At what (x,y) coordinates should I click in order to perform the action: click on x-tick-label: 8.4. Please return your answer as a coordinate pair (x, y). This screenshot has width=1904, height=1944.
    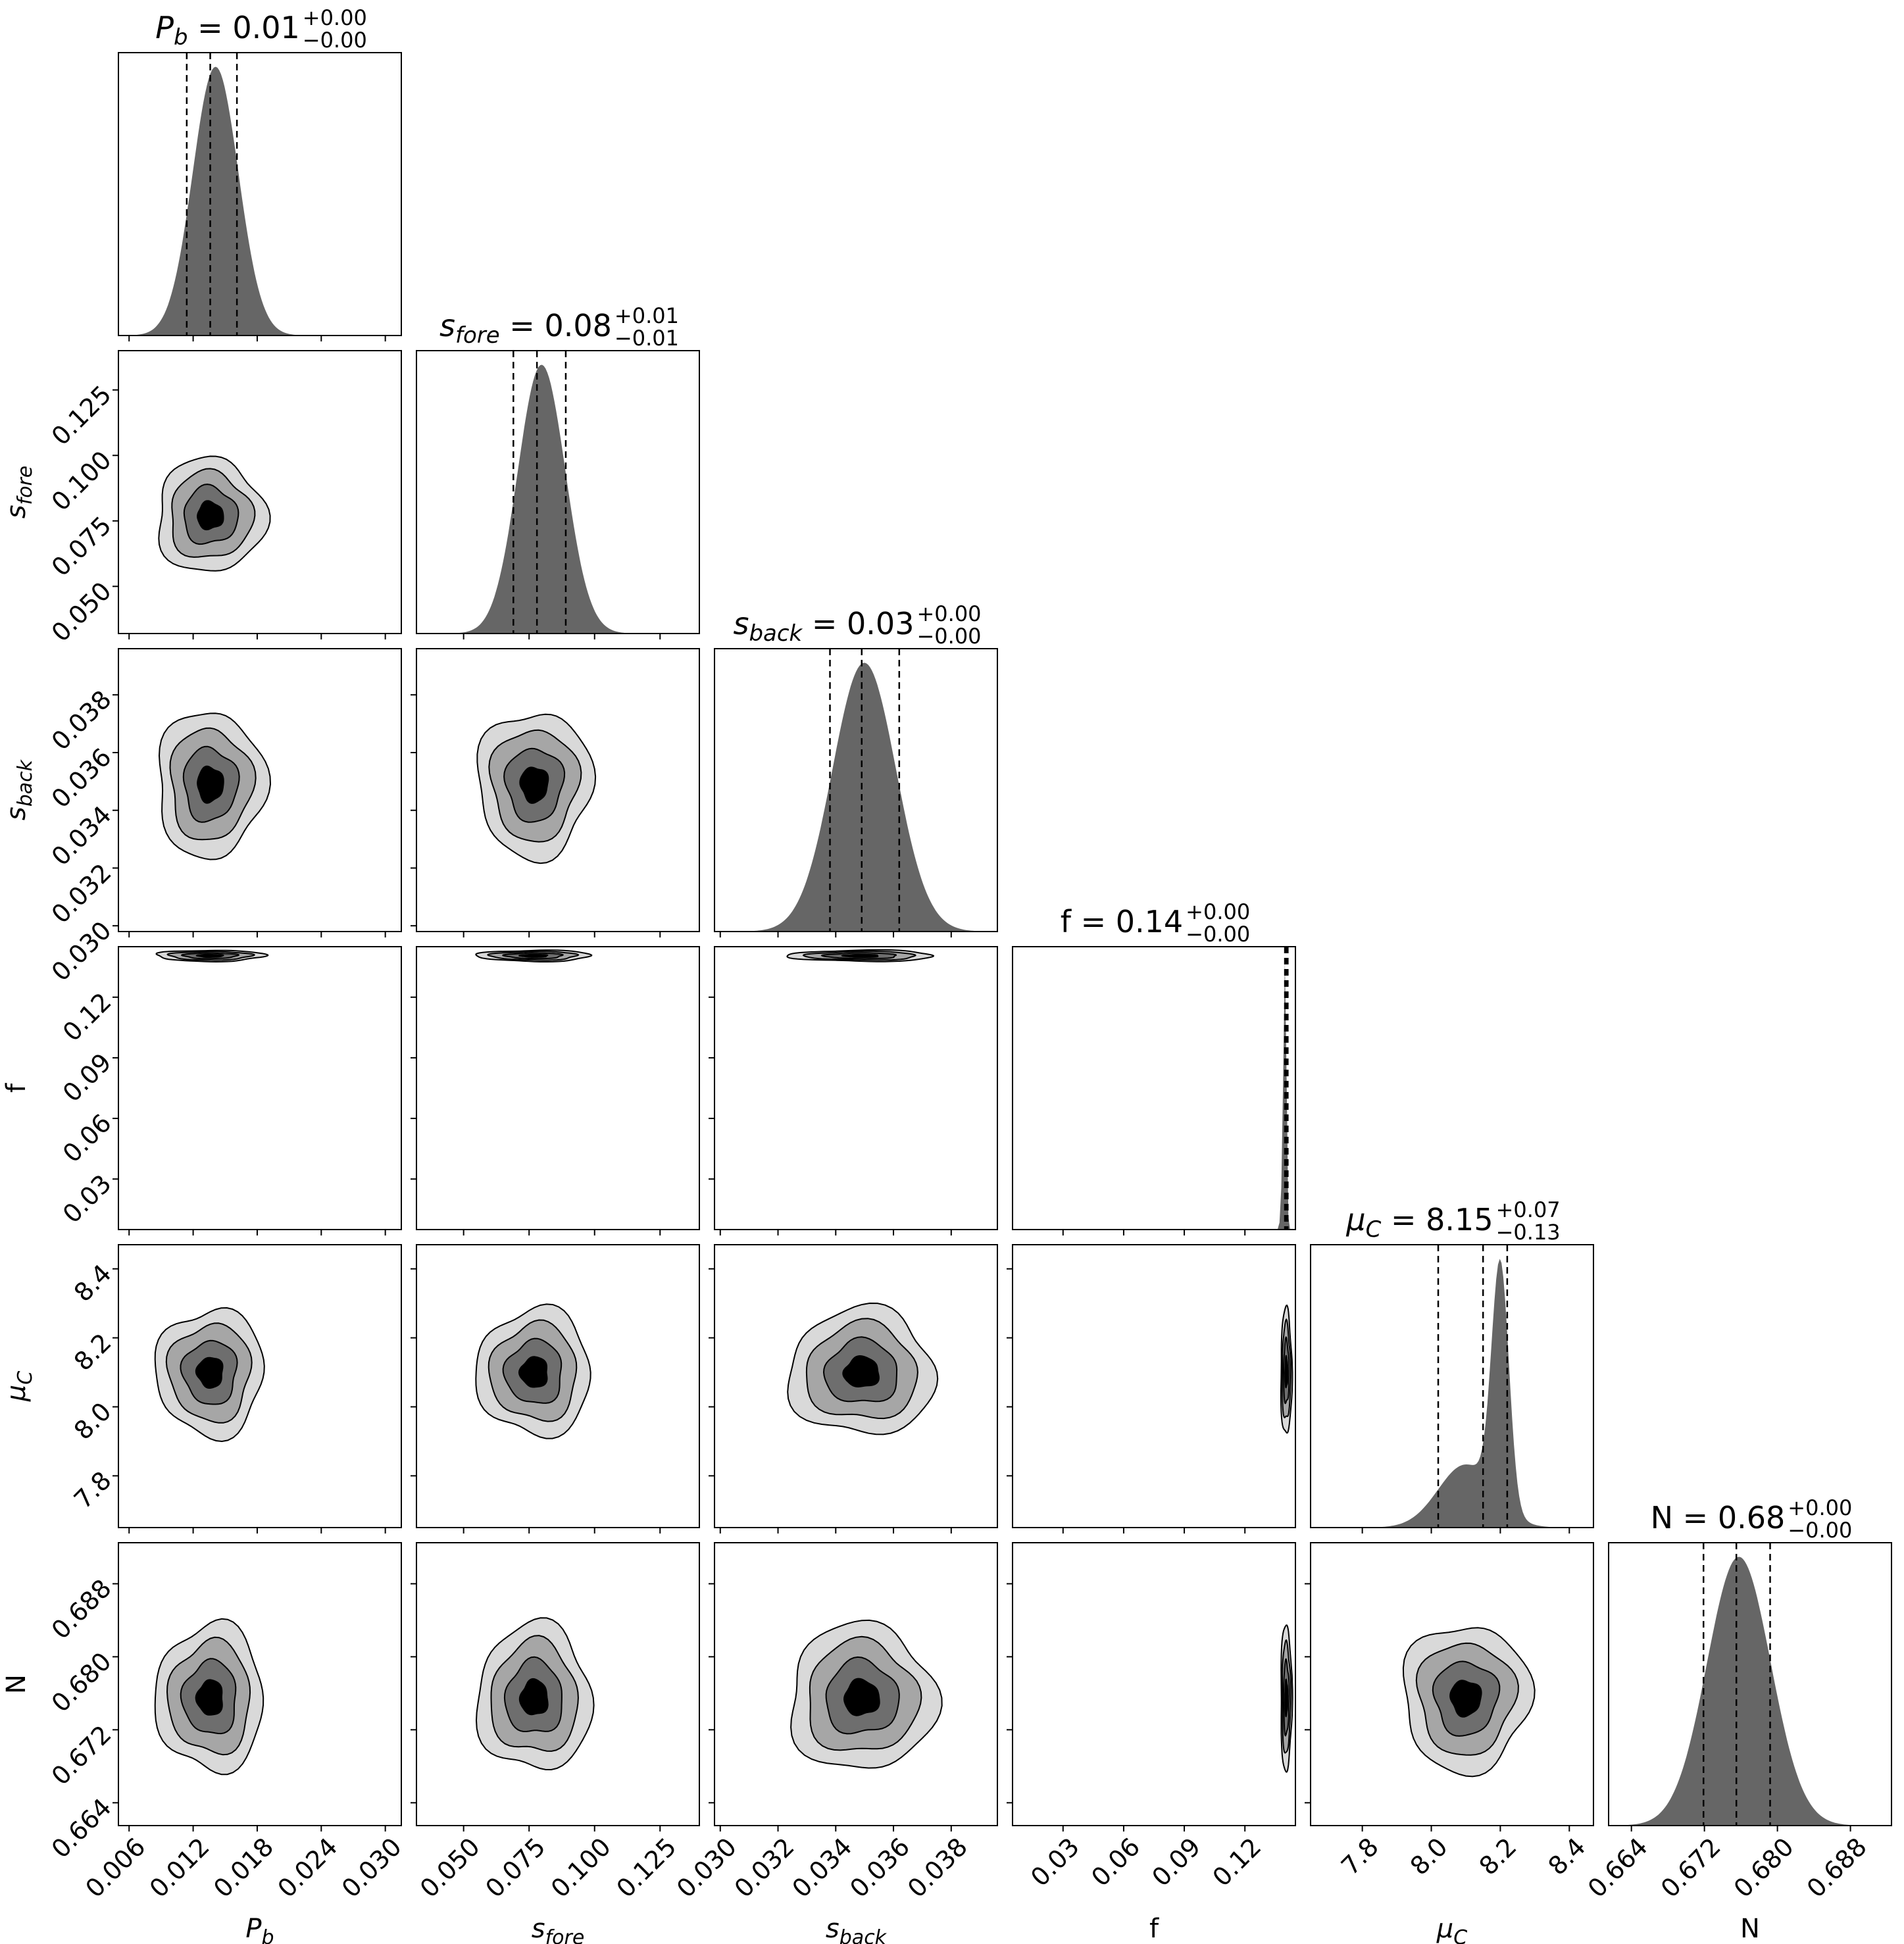
    Looking at the image, I should click on (1567, 1856).